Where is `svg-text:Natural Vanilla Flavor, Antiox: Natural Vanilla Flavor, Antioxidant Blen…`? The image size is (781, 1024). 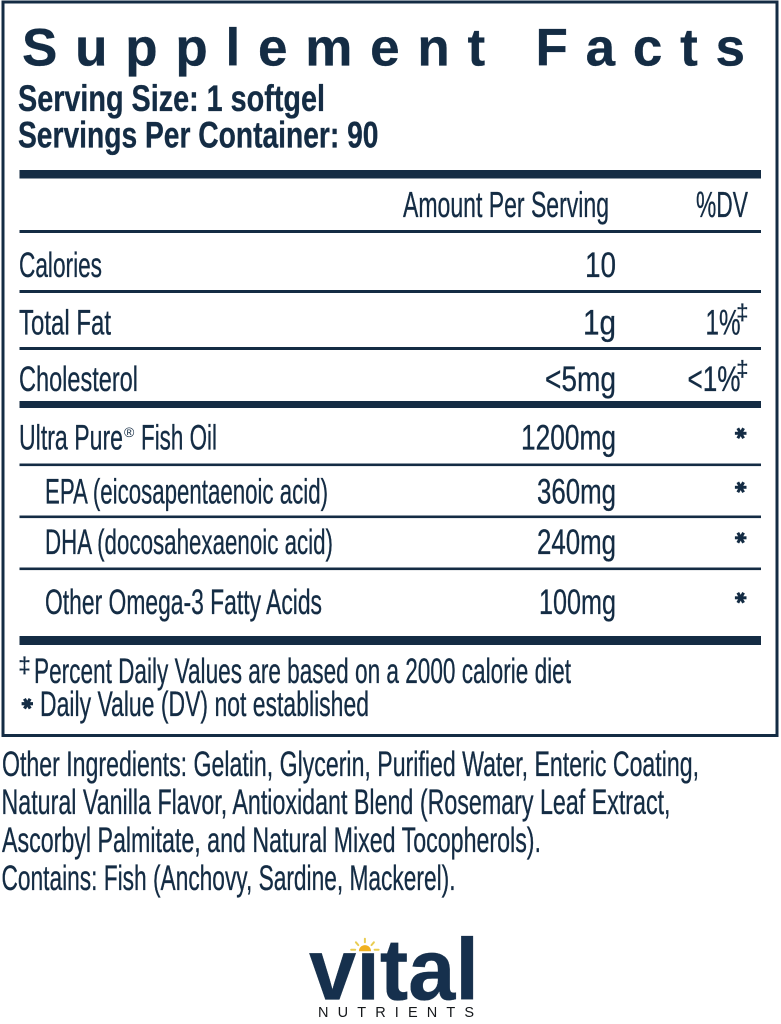 svg-text:Natural Vanilla Flavor, Antiox: Natural Vanilla Flavor, Antioxidant Blen… is located at coordinates (336, 802).